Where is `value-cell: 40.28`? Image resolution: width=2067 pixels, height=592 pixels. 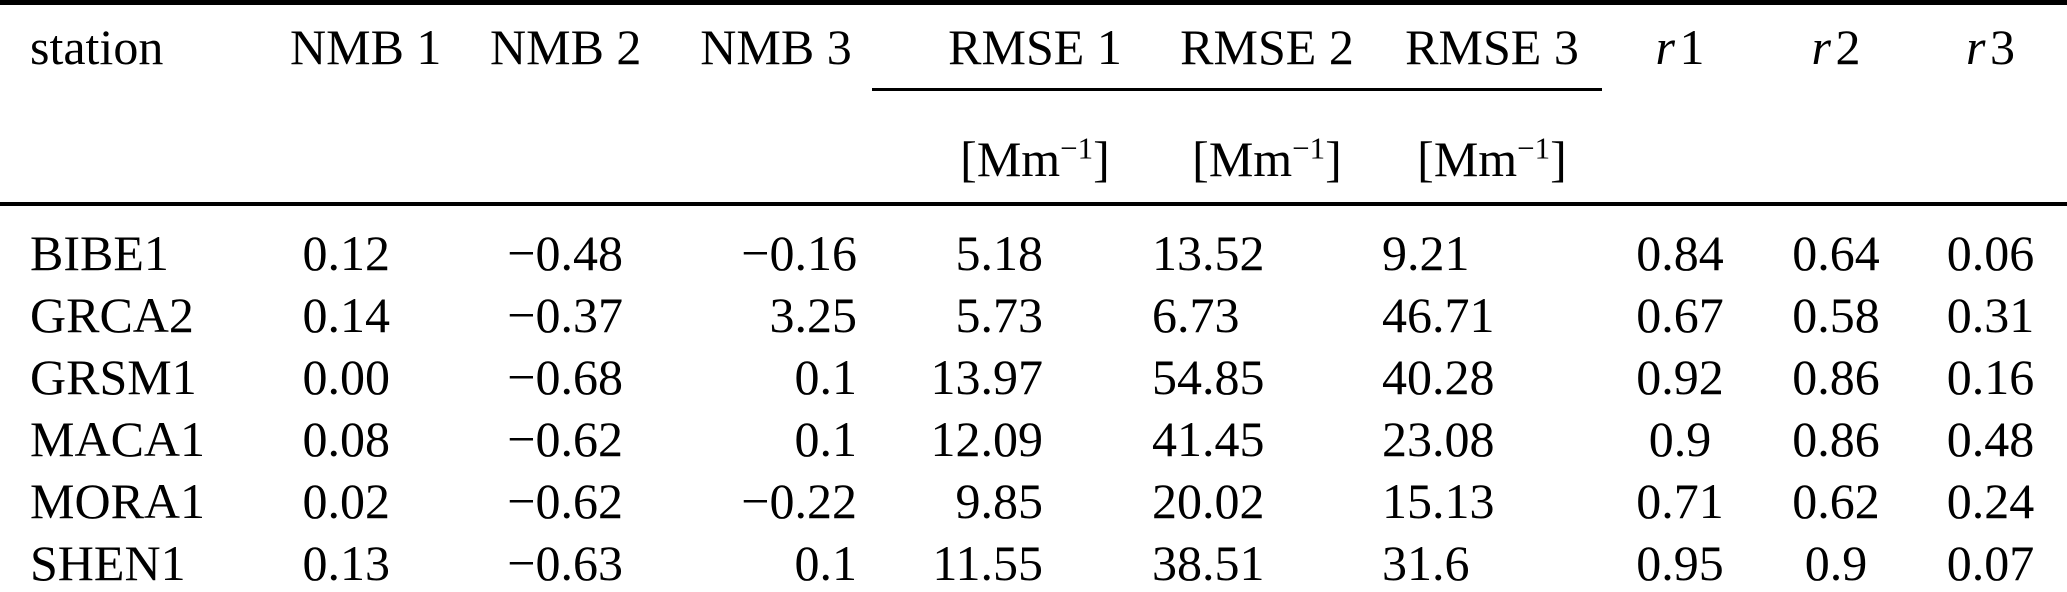 value-cell: 40.28 is located at coordinates (1438, 377).